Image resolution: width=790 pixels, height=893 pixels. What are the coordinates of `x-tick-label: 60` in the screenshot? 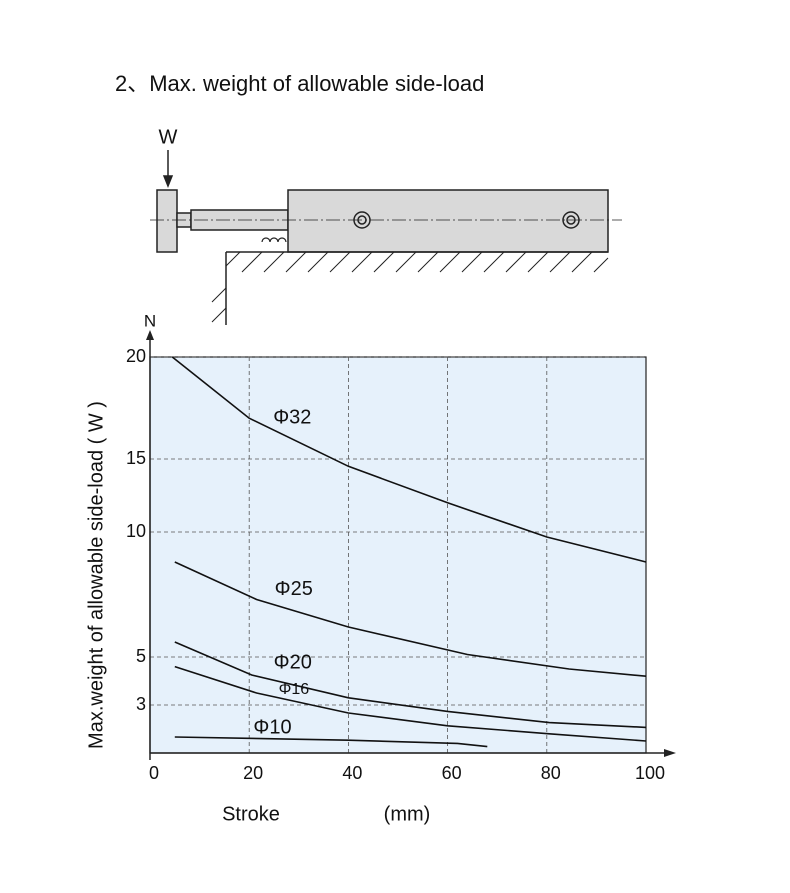 It's located at (452, 773).